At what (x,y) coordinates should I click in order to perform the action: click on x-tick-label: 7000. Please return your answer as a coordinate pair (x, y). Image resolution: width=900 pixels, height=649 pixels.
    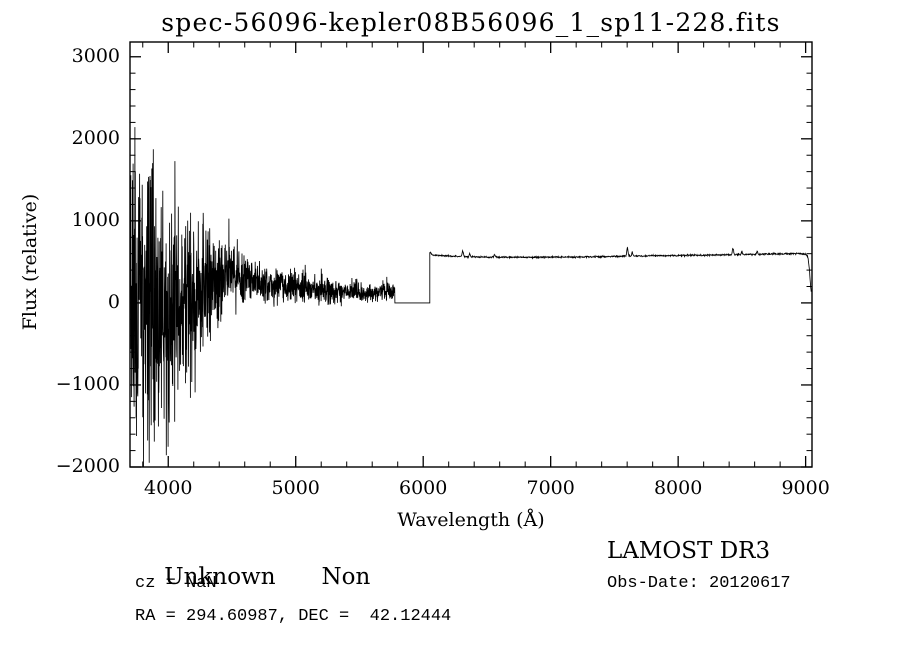
    Looking at the image, I should click on (550, 488).